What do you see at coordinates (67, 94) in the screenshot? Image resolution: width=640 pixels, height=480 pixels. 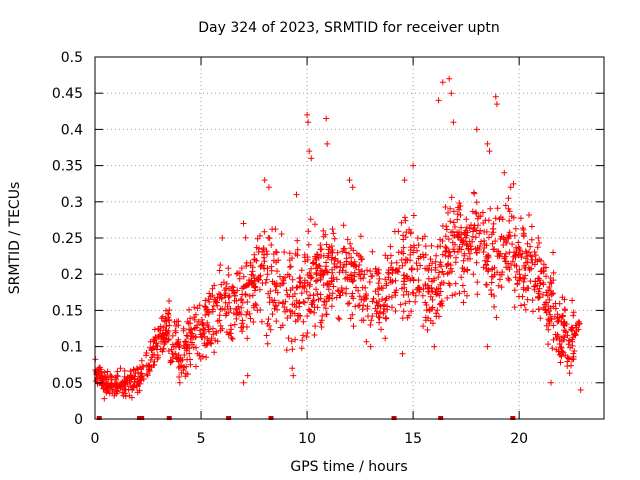 I see `y-tick-label: 0.45` at bounding box center [67, 94].